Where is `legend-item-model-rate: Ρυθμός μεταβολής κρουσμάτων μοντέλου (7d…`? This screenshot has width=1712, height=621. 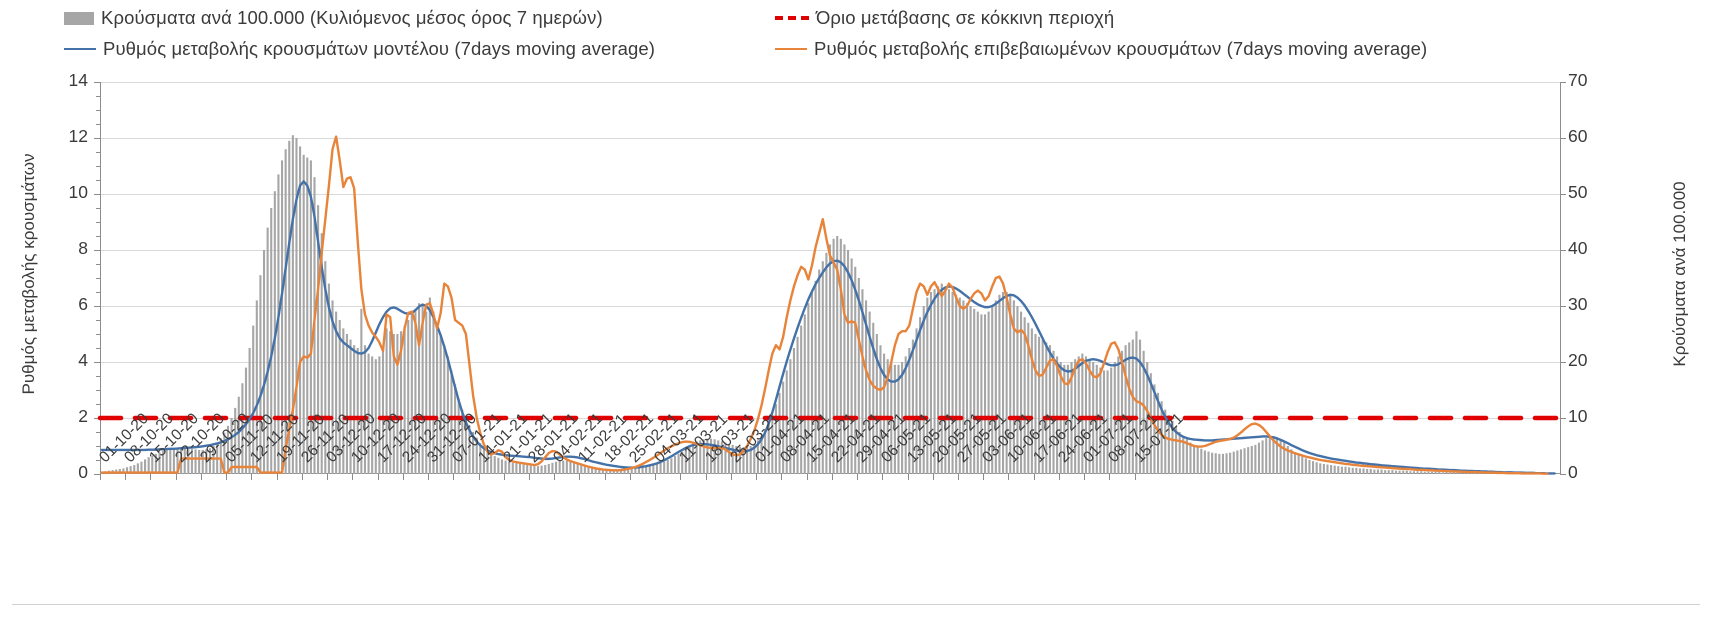 legend-item-model-rate: Ρυθμός μεταβολής κρουσμάτων μοντέλου (7d… is located at coordinates (359, 49).